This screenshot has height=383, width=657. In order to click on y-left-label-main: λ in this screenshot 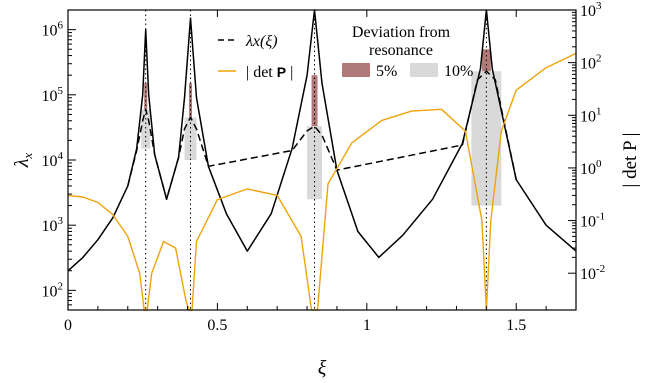, I will do `click(22, 163)`.